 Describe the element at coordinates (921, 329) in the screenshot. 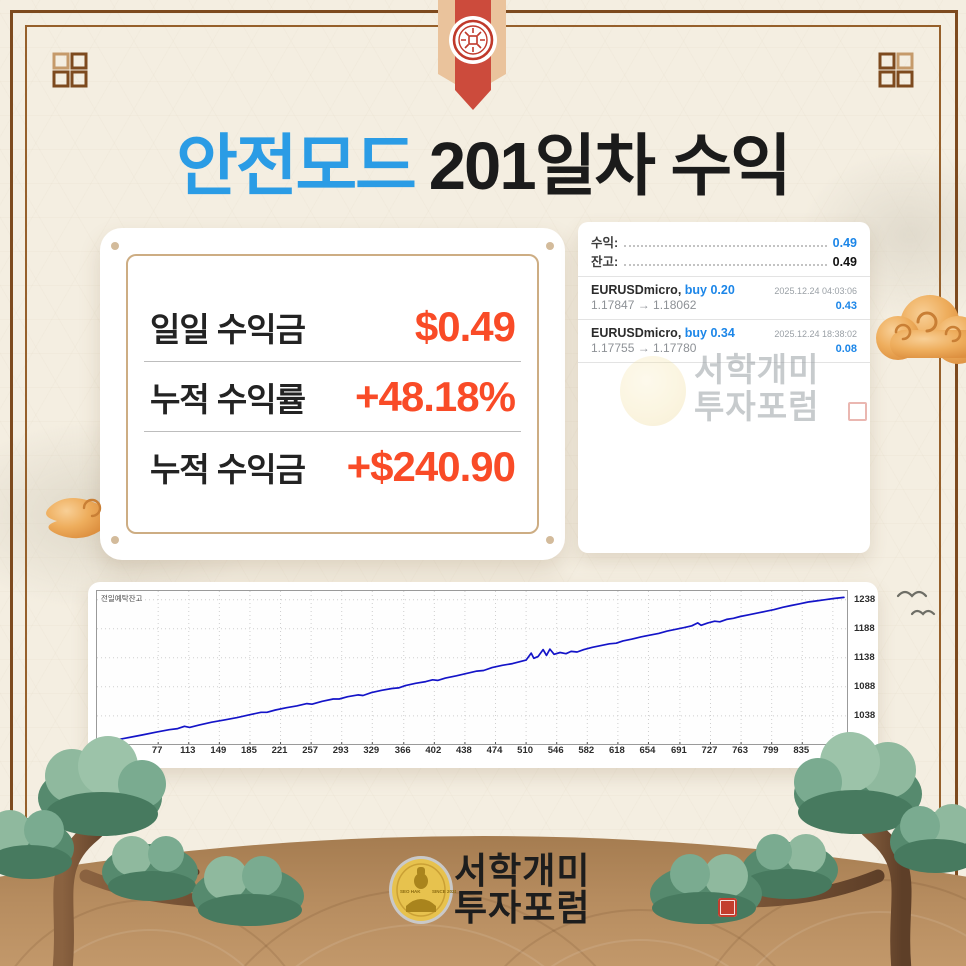

I see `cloud-right-icon` at that location.